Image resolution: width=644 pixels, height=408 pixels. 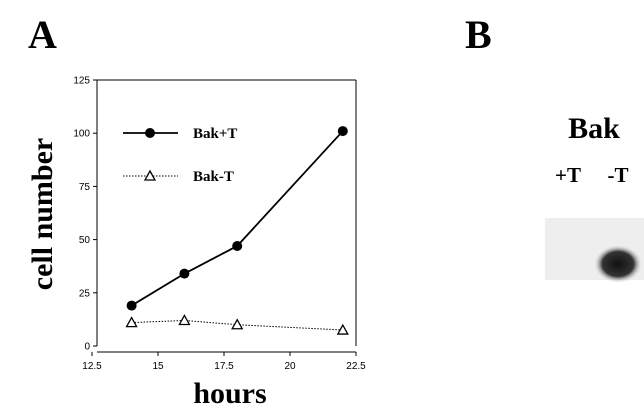 I want to click on legend-label: Bak-T, so click(x=213, y=177).